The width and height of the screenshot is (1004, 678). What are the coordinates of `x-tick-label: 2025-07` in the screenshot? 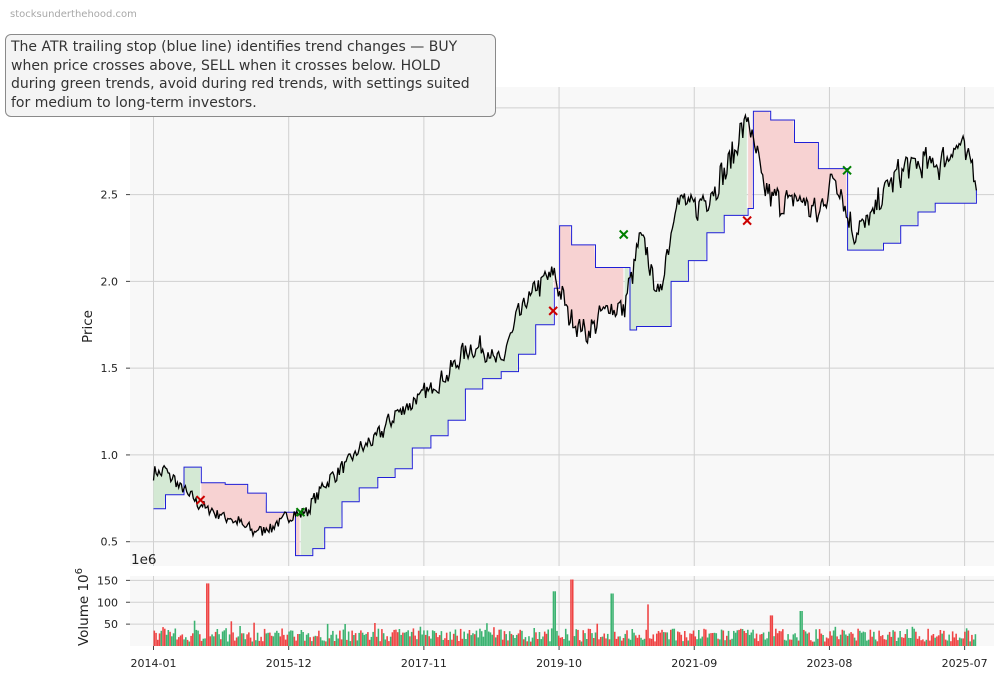 It's located at (965, 663).